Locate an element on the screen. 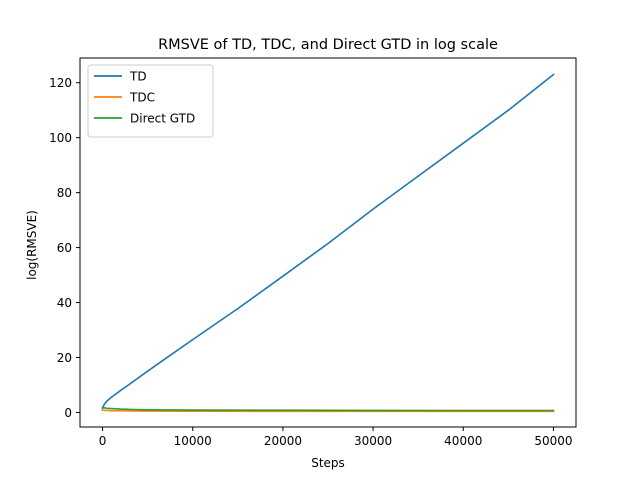 This screenshot has width=640, height=480. y-axis-label: log(RMSVE) is located at coordinates (32, 245).